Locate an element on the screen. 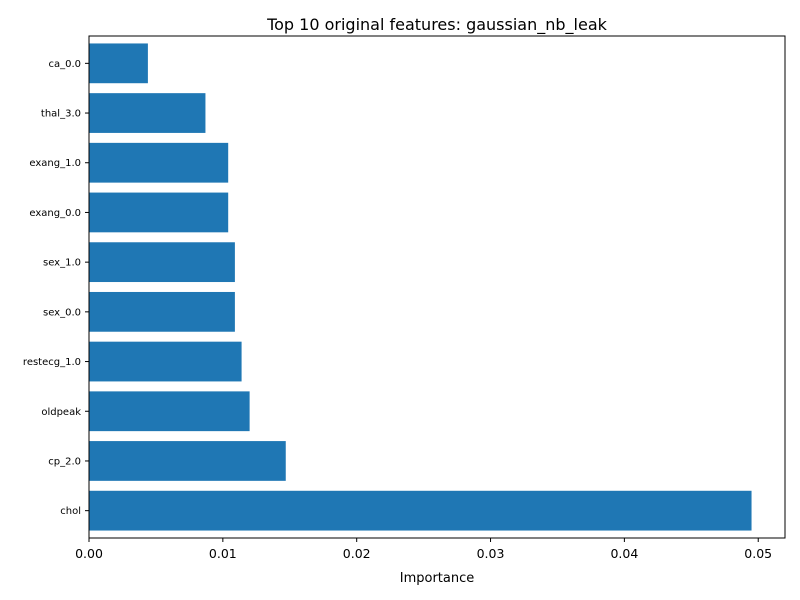 Image resolution: width=800 pixels, height=600 pixels. x-tick-label: 0.02 is located at coordinates (357, 553).